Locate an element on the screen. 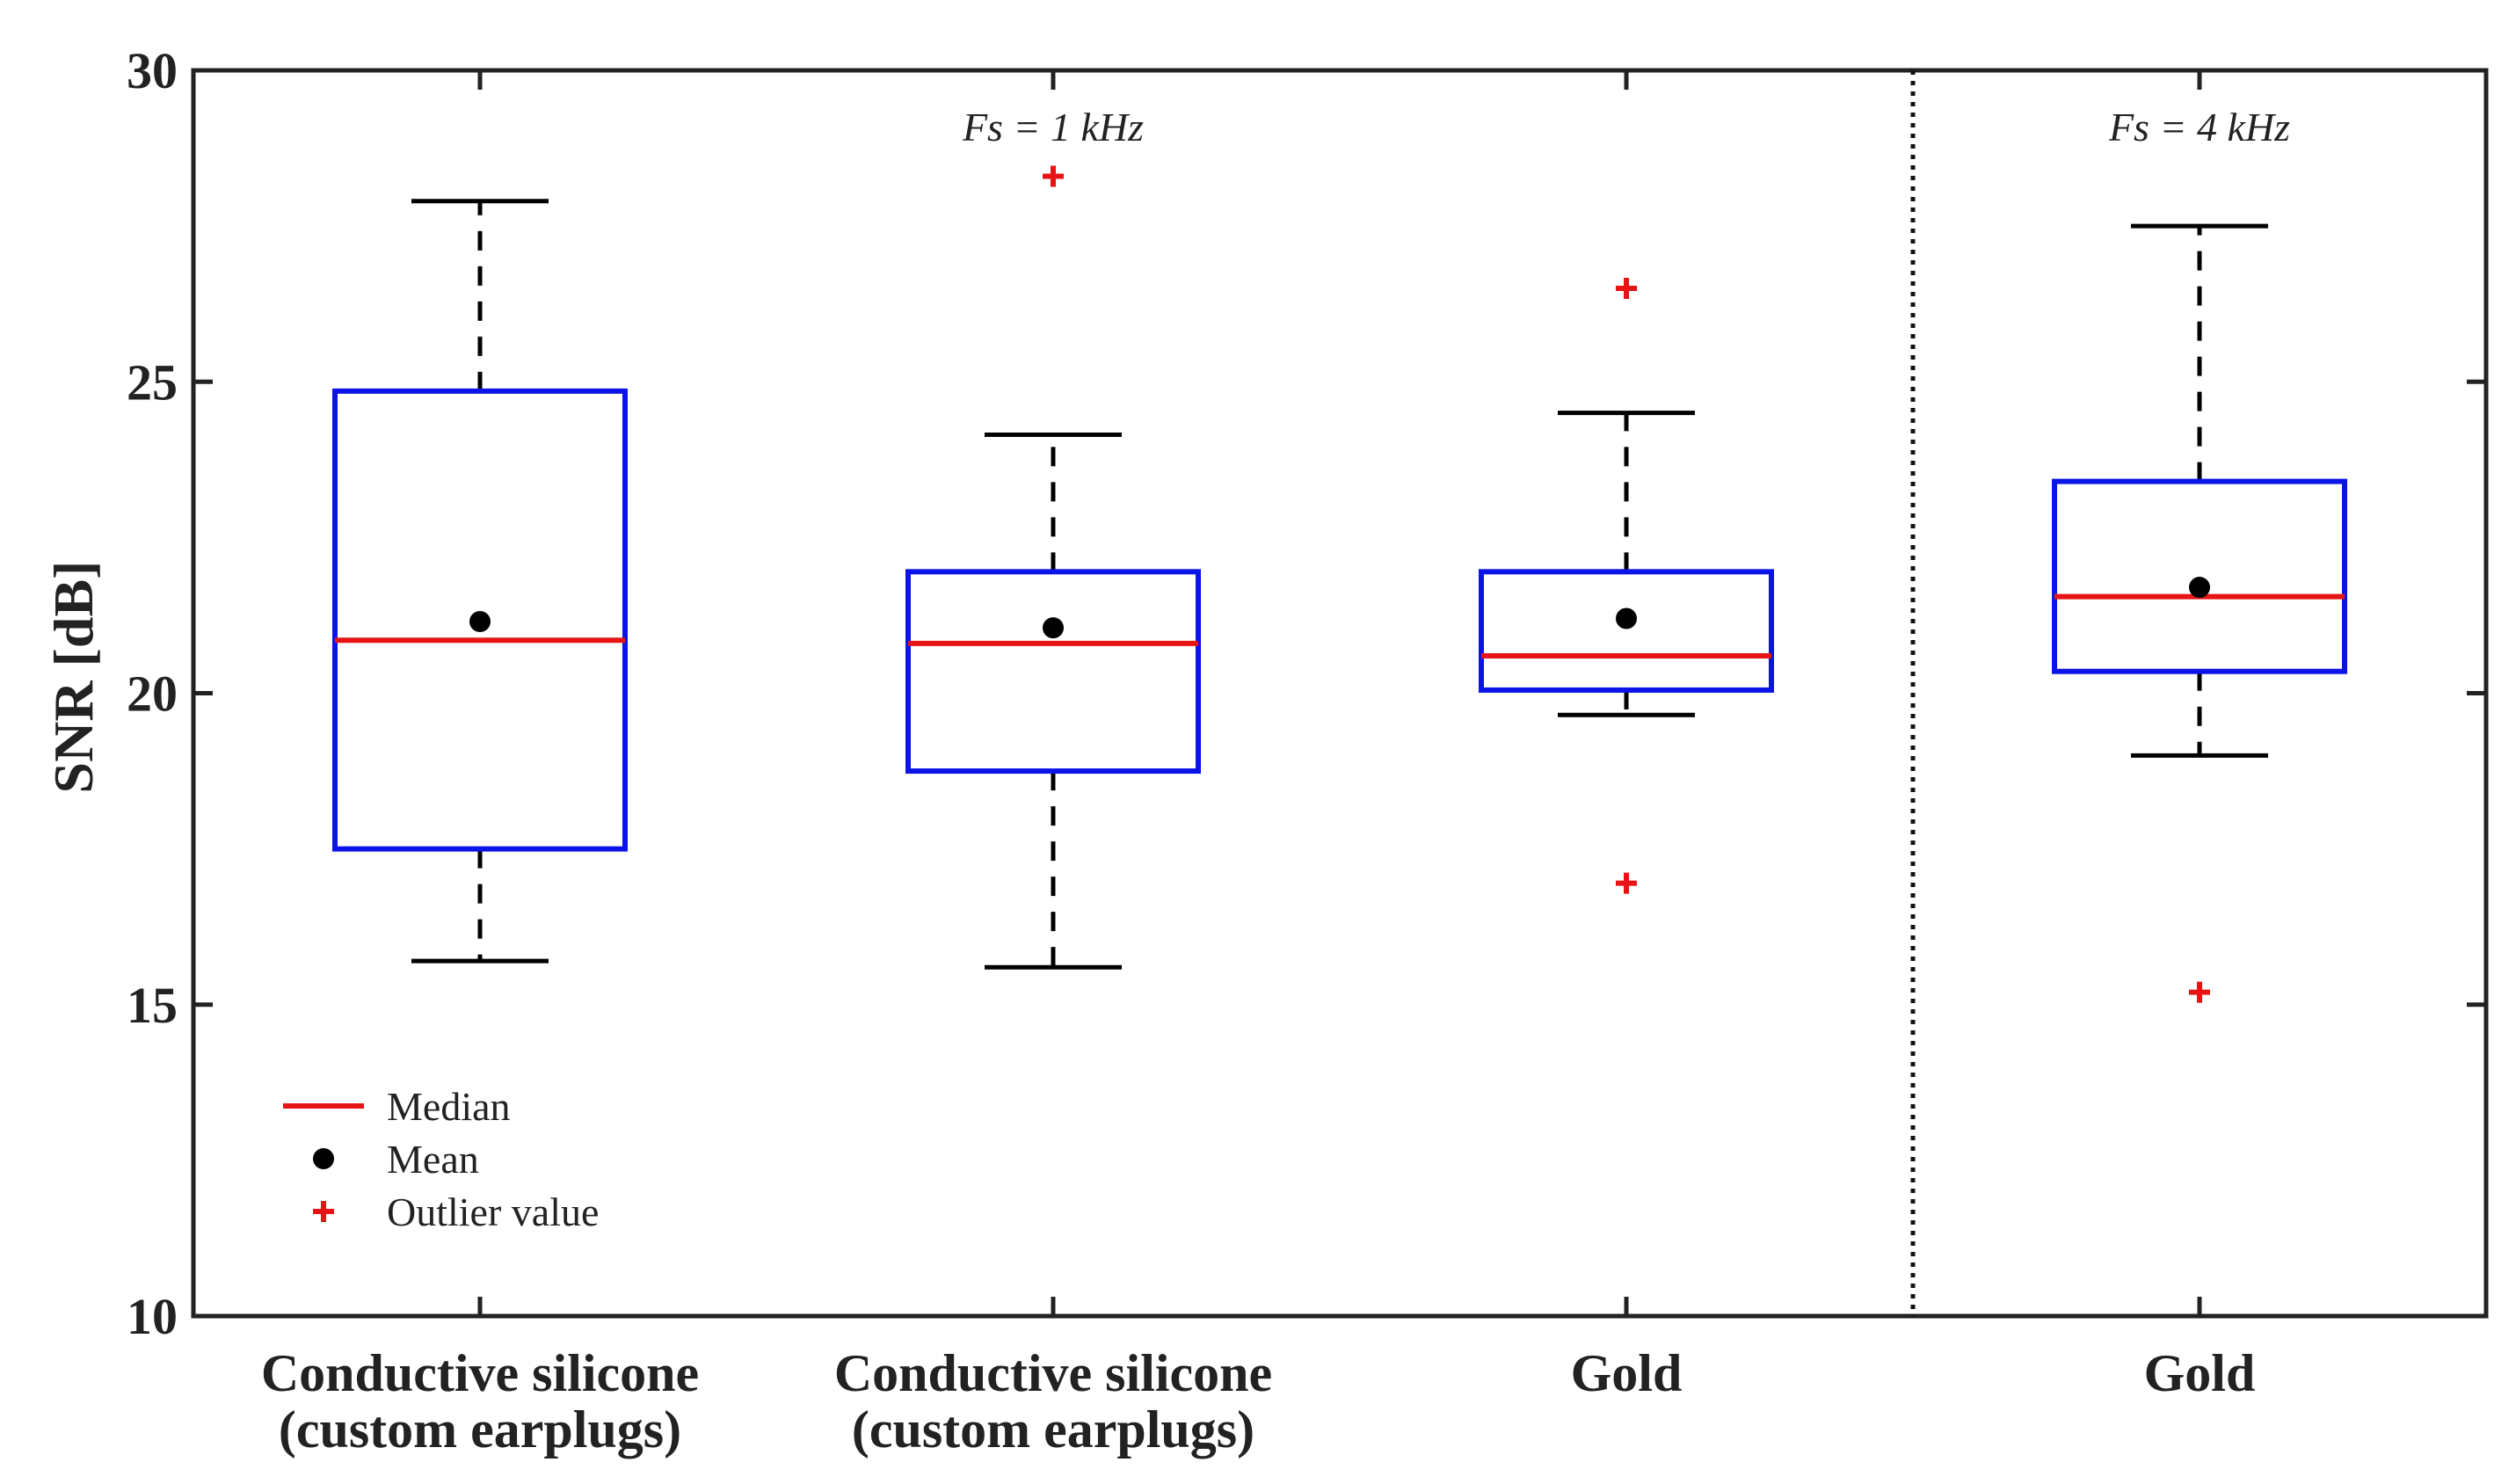 This screenshot has width=2516, height=1484. legend-label: Median is located at coordinates (449, 1107).